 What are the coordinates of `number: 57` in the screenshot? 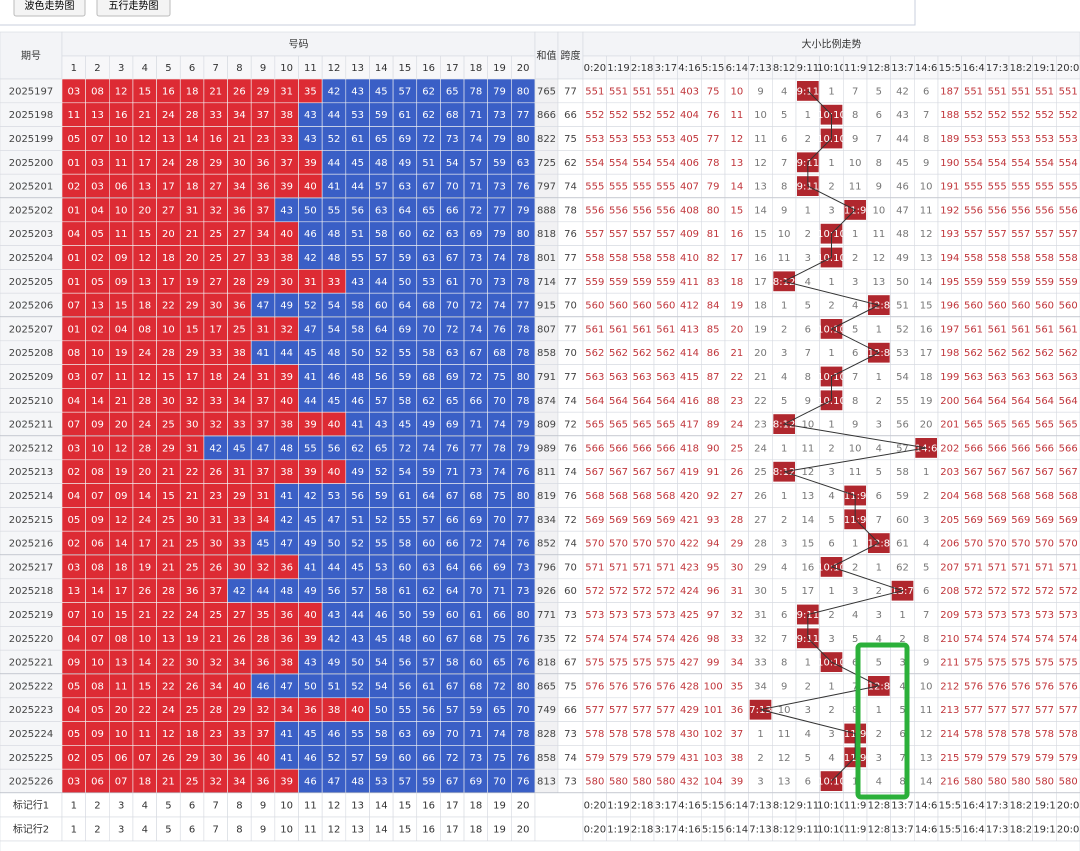 It's located at (381, 187).